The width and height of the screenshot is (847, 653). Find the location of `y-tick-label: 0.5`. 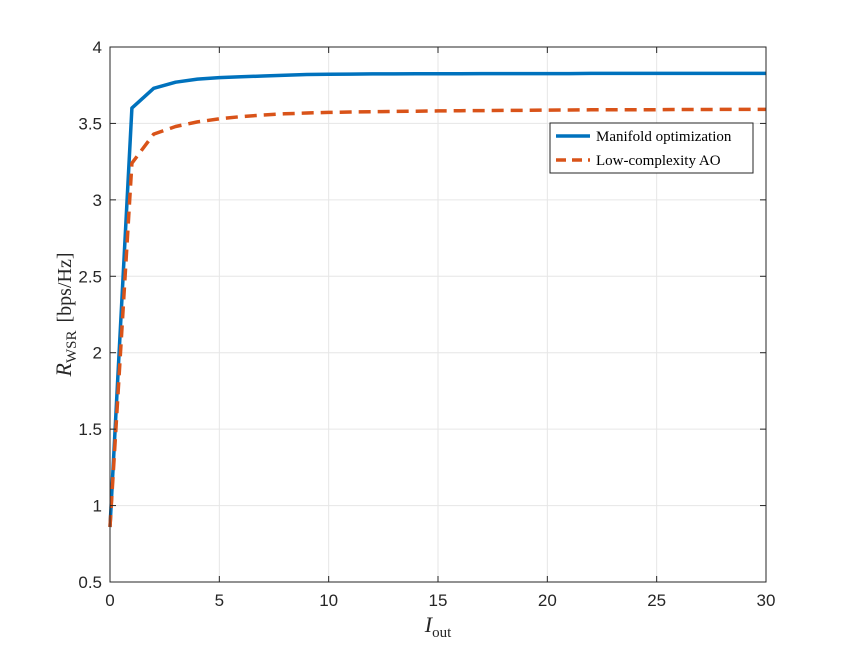

y-tick-label: 0.5 is located at coordinates (90, 582).